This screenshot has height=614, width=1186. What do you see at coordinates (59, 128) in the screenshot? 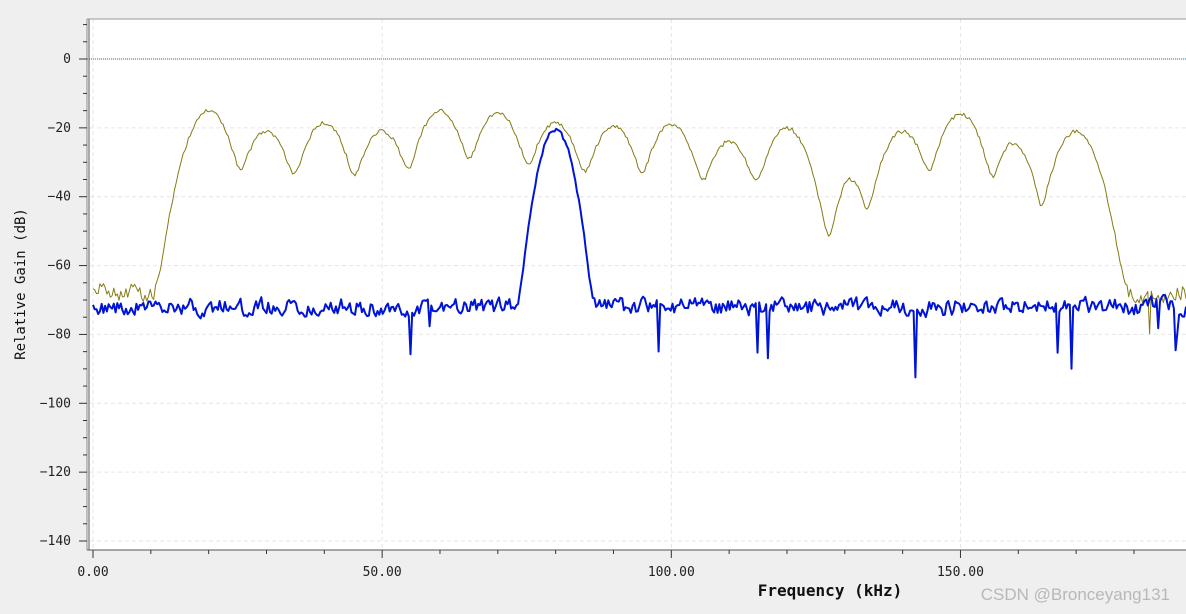
I see `y-tick-label: −20` at bounding box center [59, 128].